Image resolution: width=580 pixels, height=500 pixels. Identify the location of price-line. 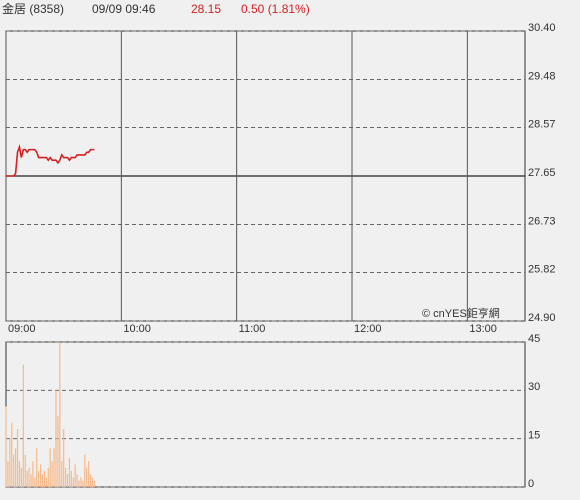
(50, 160).